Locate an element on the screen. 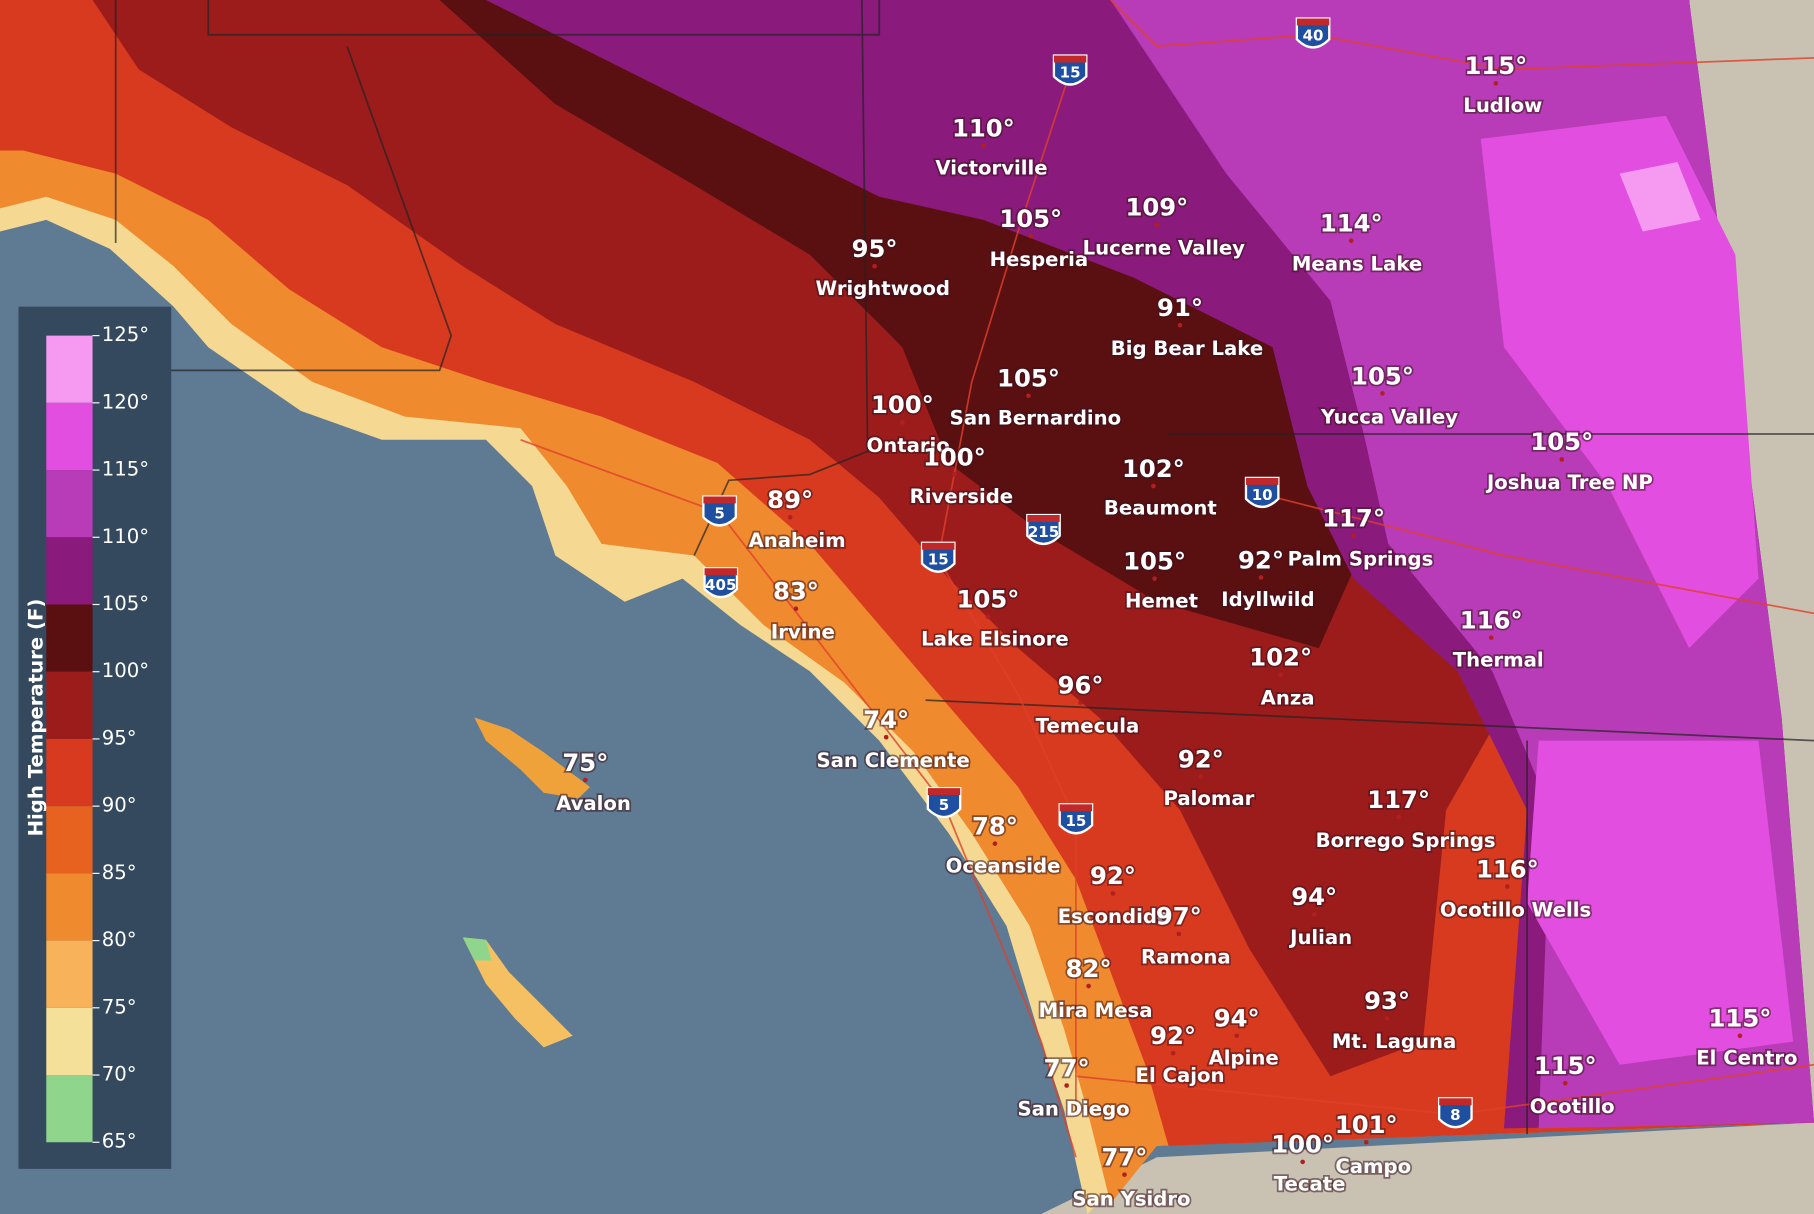 The width and height of the screenshot is (1814, 1214). city-label: Oceanside is located at coordinates (1003, 865).